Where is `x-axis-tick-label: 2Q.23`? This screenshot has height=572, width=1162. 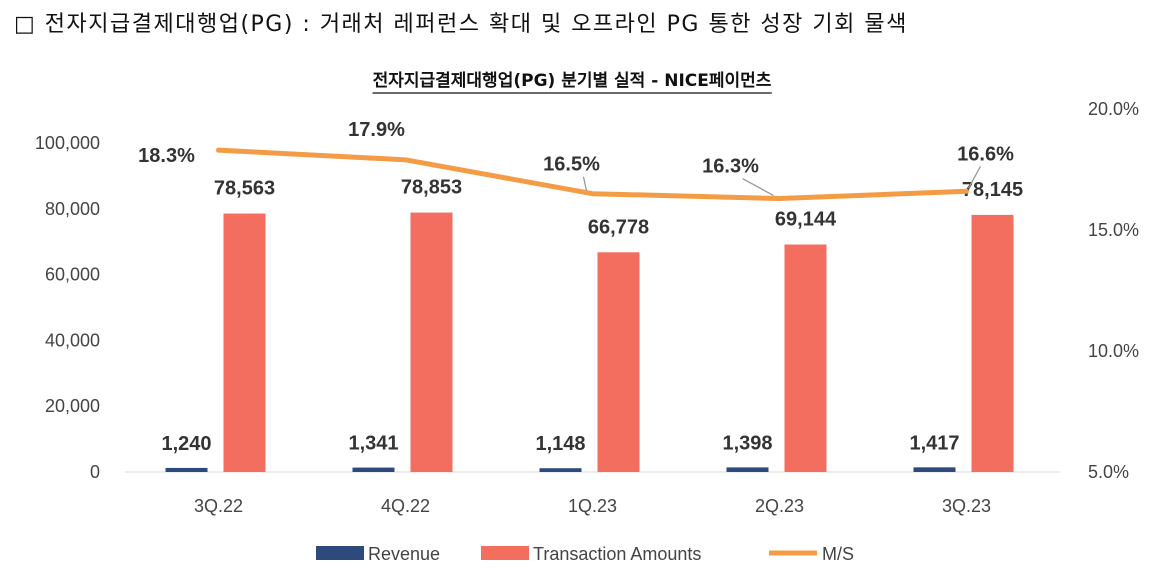 x-axis-tick-label: 2Q.23 is located at coordinates (779, 506).